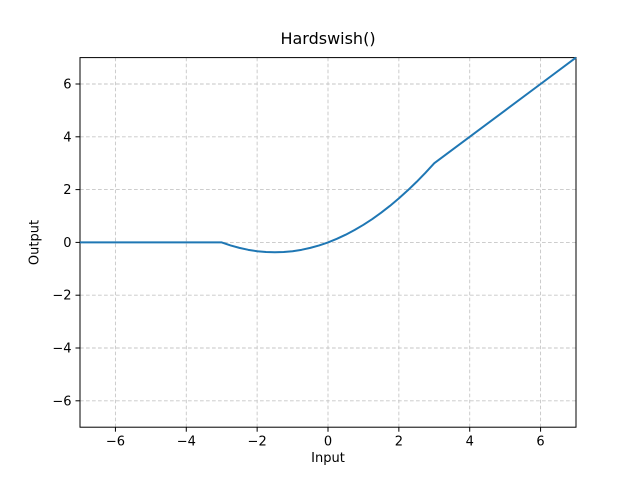 The image size is (640, 480). I want to click on x-tick-label: −2, so click(257, 442).